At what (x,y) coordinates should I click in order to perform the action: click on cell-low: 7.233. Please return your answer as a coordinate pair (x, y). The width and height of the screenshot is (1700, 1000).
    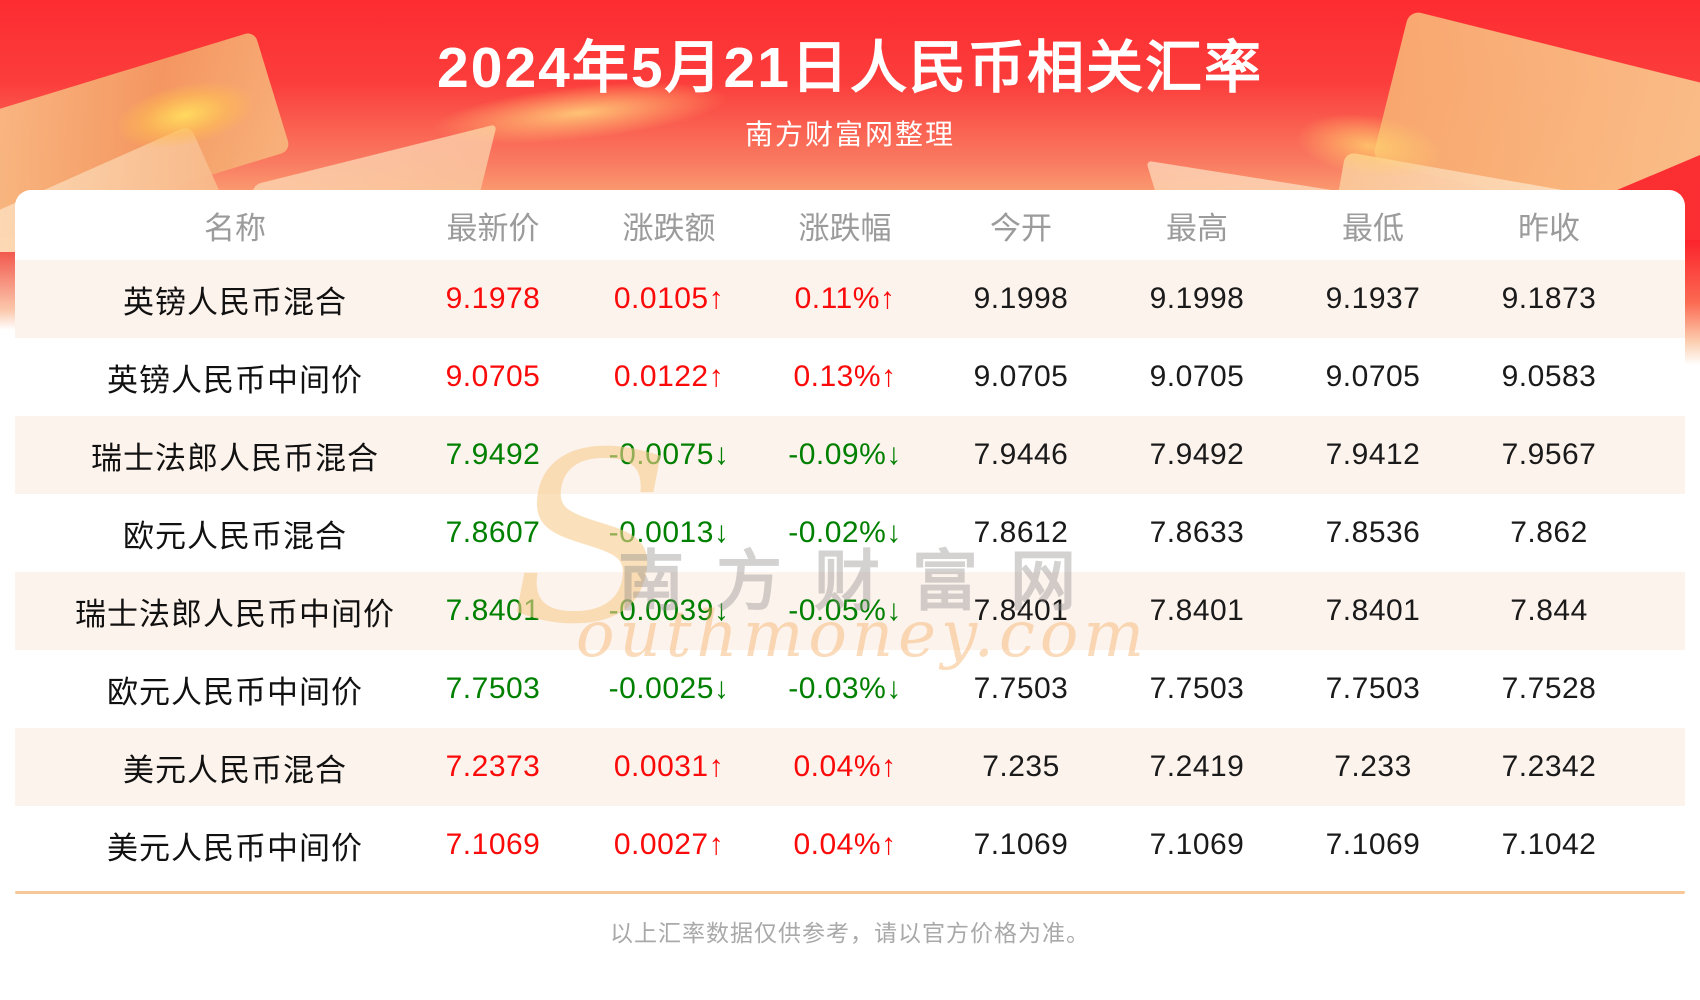
    Looking at the image, I should click on (1373, 766).